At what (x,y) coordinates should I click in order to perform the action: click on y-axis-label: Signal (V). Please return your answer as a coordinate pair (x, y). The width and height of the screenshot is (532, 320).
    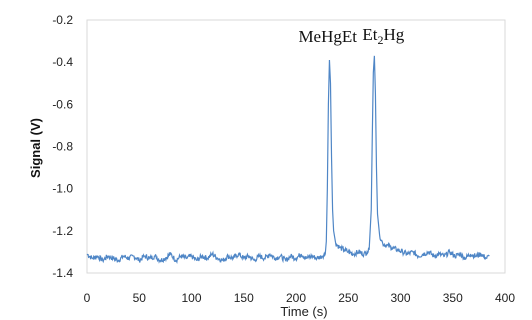
    Looking at the image, I should click on (35, 148).